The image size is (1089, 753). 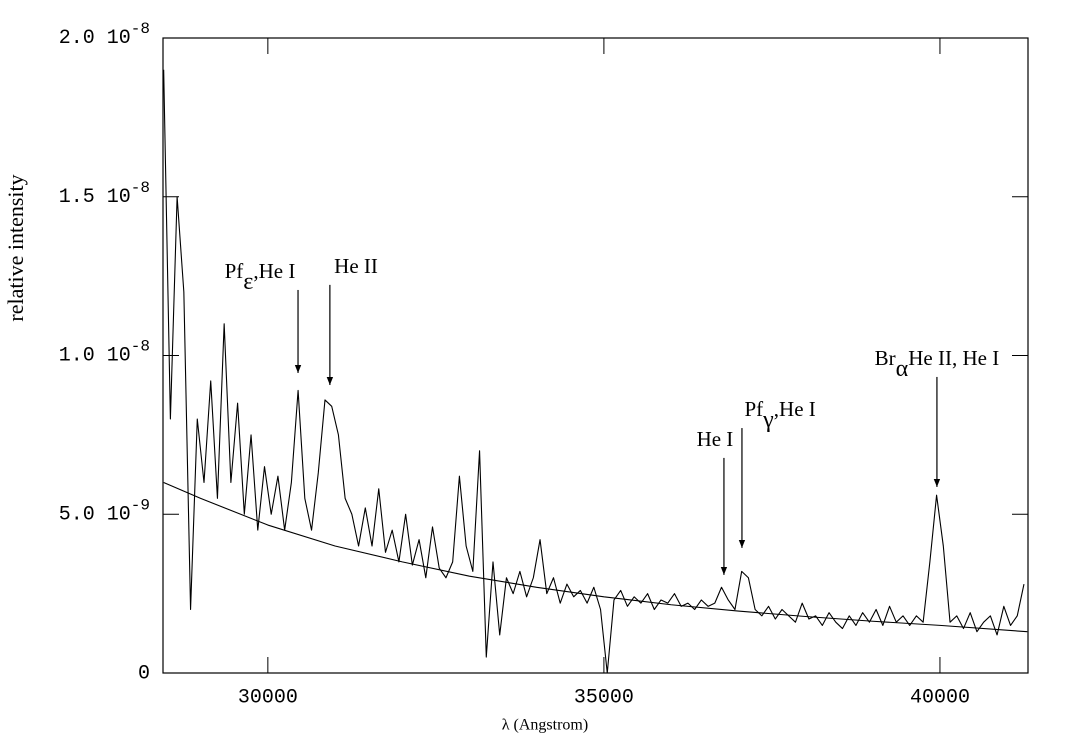 I want to click on annotation-label: He II, so click(x=356, y=266).